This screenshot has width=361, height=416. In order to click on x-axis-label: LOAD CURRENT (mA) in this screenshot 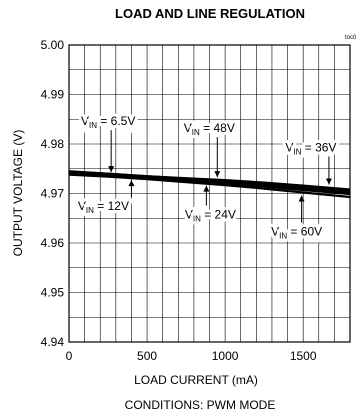, I will do `click(196, 380)`.